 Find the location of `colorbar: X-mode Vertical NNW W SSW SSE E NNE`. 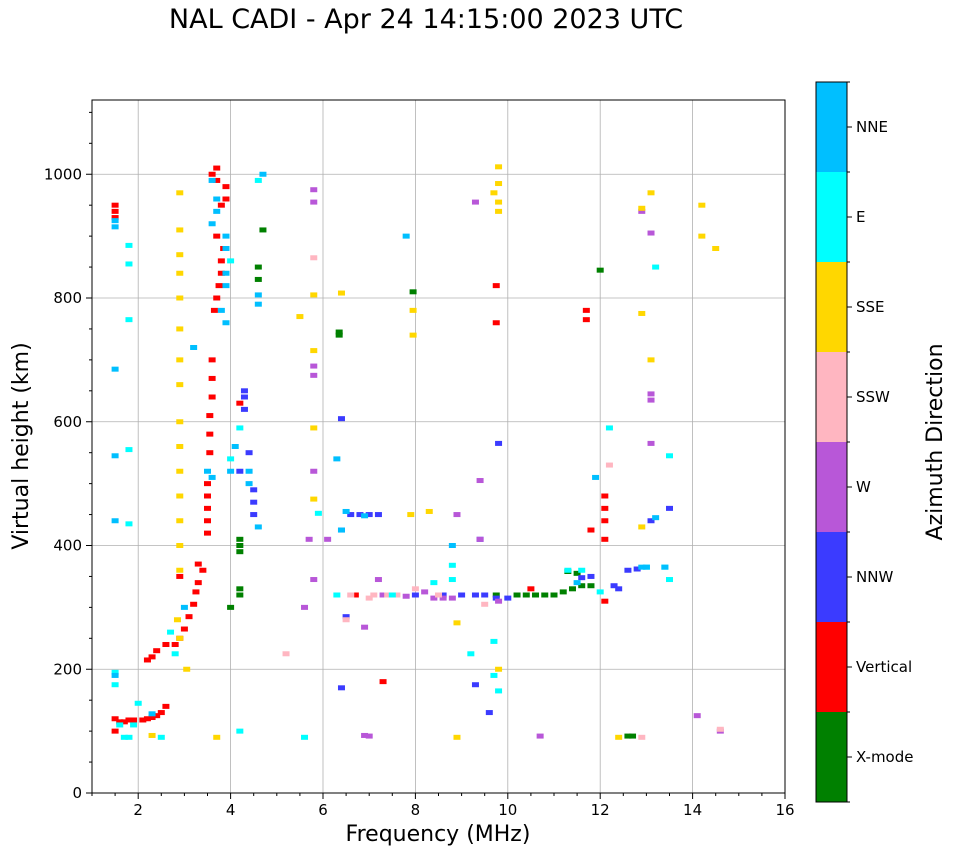

colorbar: X-mode Vertical NNW W SSW SSE E NNE is located at coordinates (864, 442).